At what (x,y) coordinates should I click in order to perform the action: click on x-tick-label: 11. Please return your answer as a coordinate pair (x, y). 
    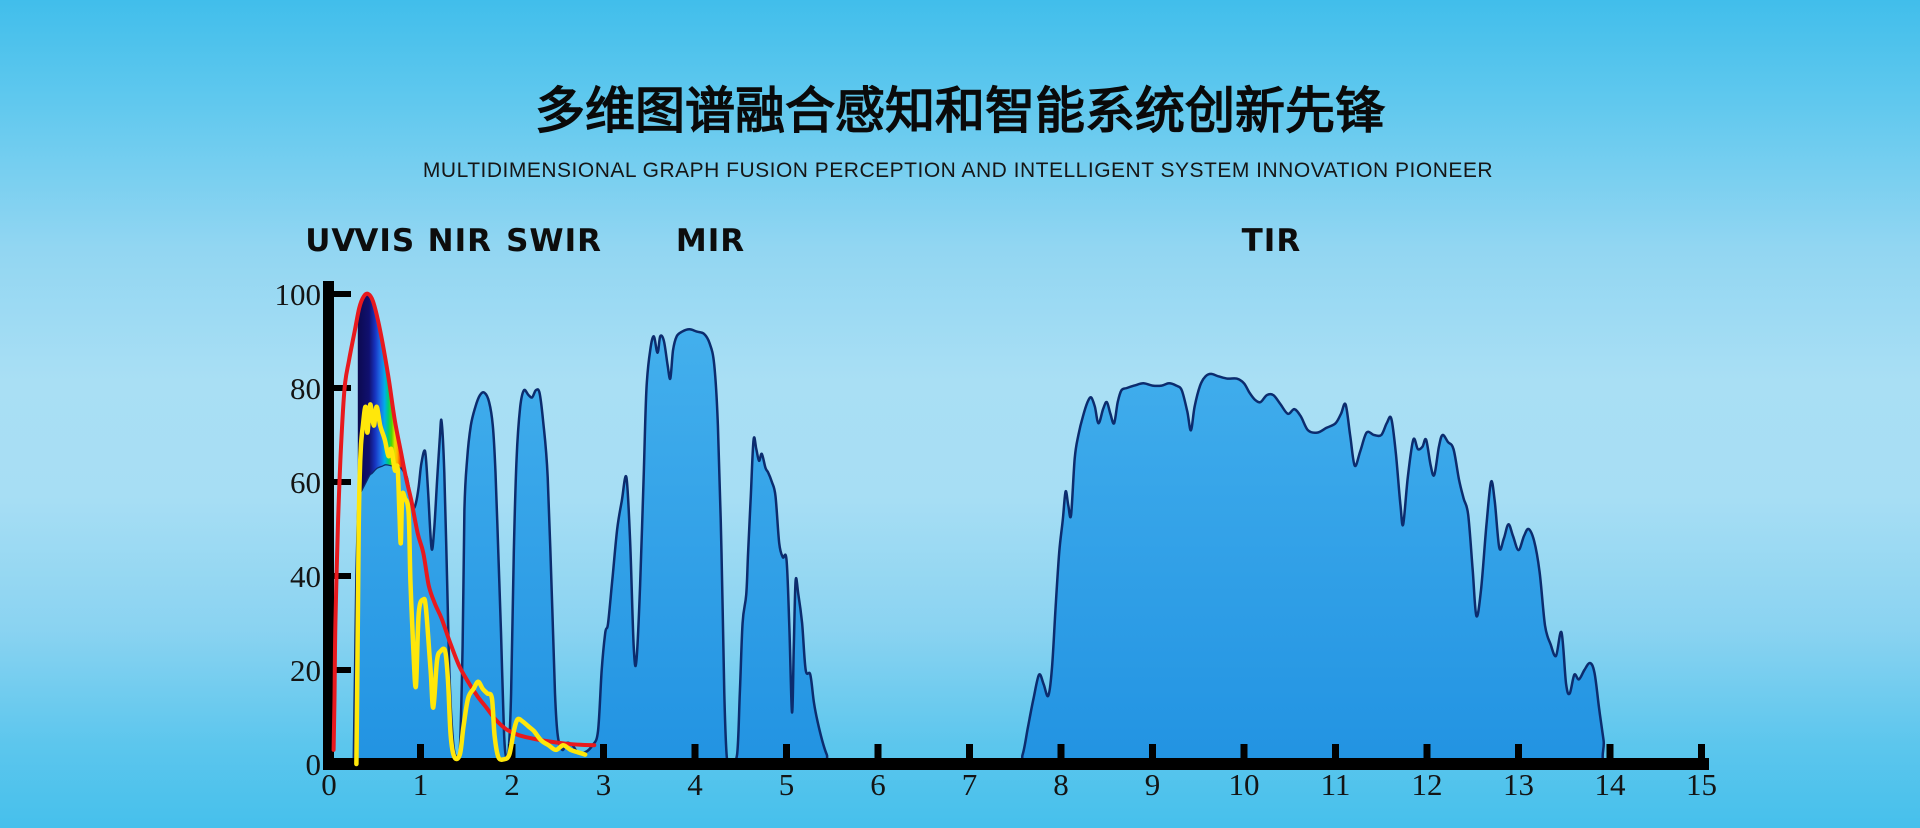
    Looking at the image, I should click on (1336, 784).